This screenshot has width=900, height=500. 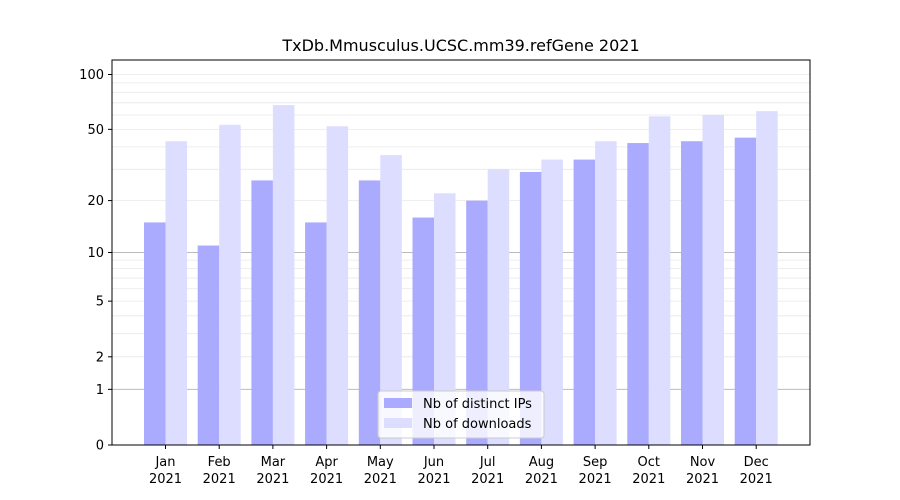 What do you see at coordinates (219, 462) in the screenshot?
I see `x-tick-label-month: Feb` at bounding box center [219, 462].